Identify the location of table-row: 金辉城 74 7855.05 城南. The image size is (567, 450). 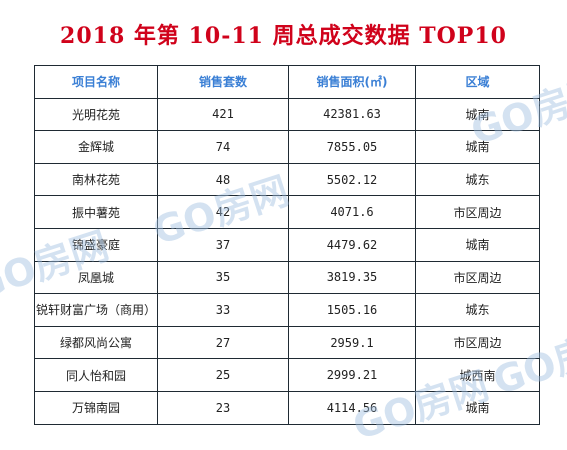
(287, 147).